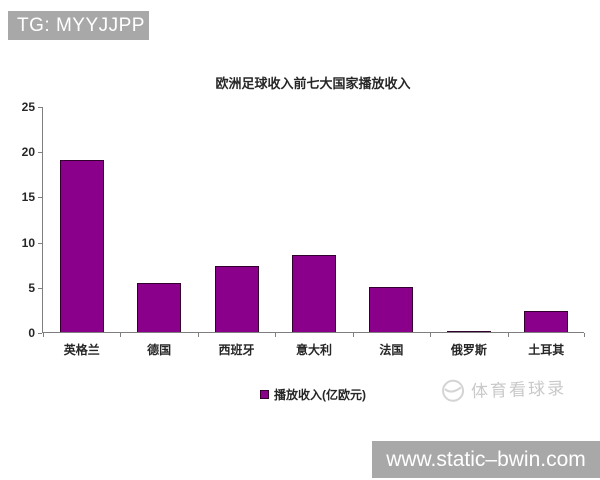 The height and width of the screenshot is (480, 600). I want to click on top-banner-text: TG: MYYJJPP, so click(81, 25).